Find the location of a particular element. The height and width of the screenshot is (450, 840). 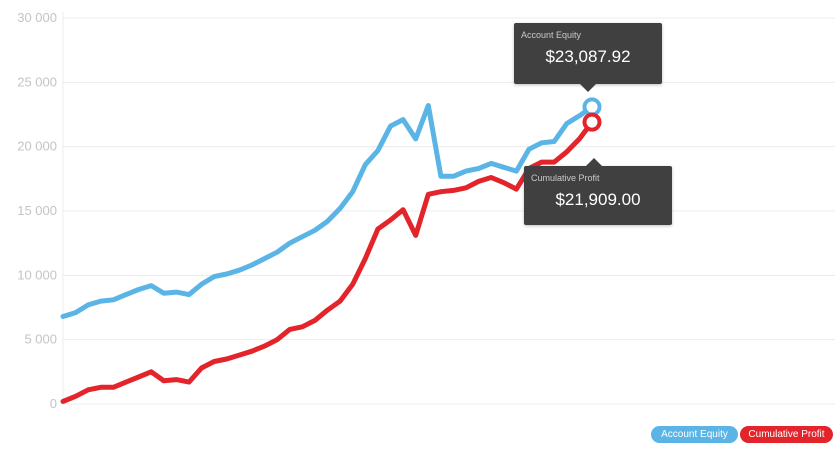

tooltip-label: Account Equity is located at coordinates (551, 35).